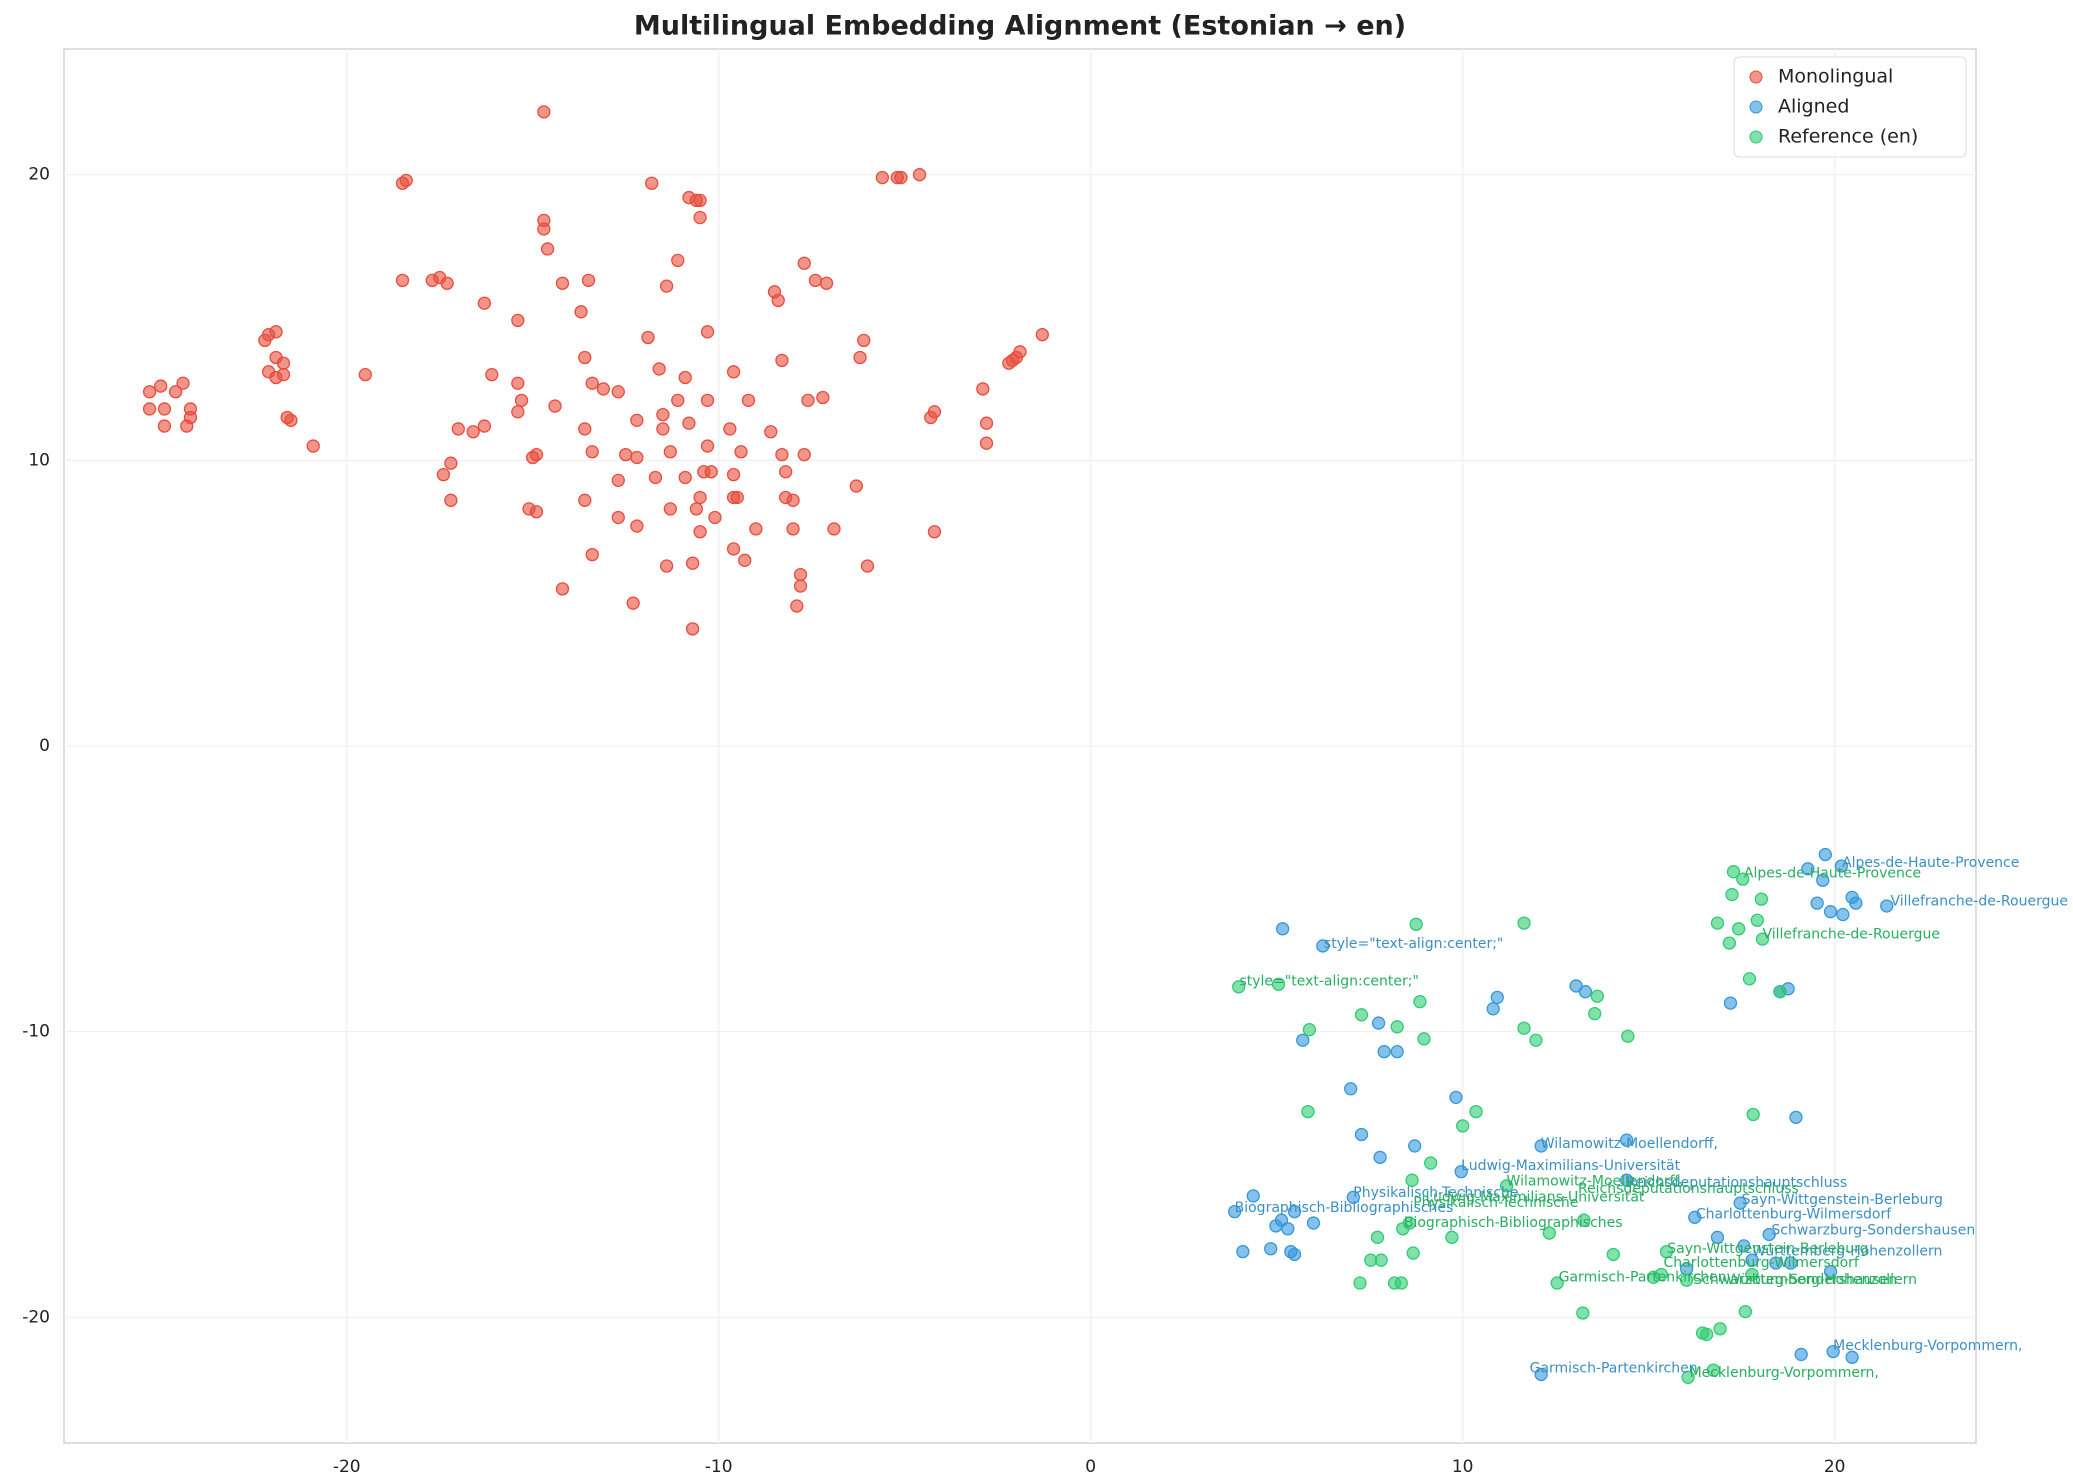  I want to click on legend-label: Reference (en), so click(1848, 137).